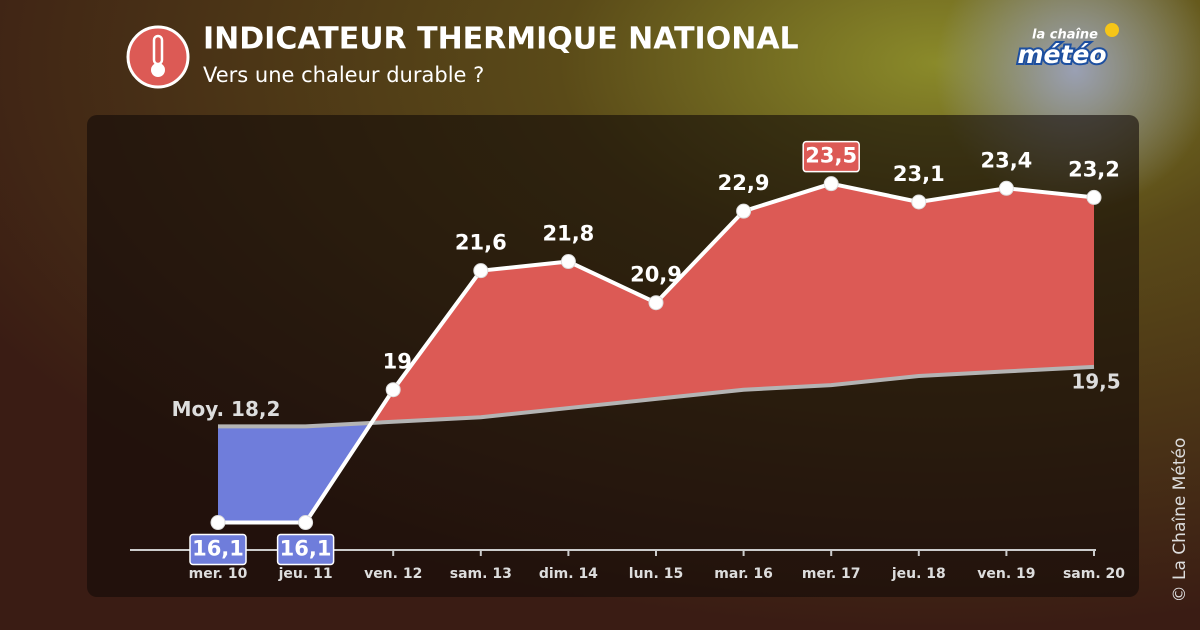  What do you see at coordinates (481, 574) in the screenshot?
I see `x-tick-label: sam. 13` at bounding box center [481, 574].